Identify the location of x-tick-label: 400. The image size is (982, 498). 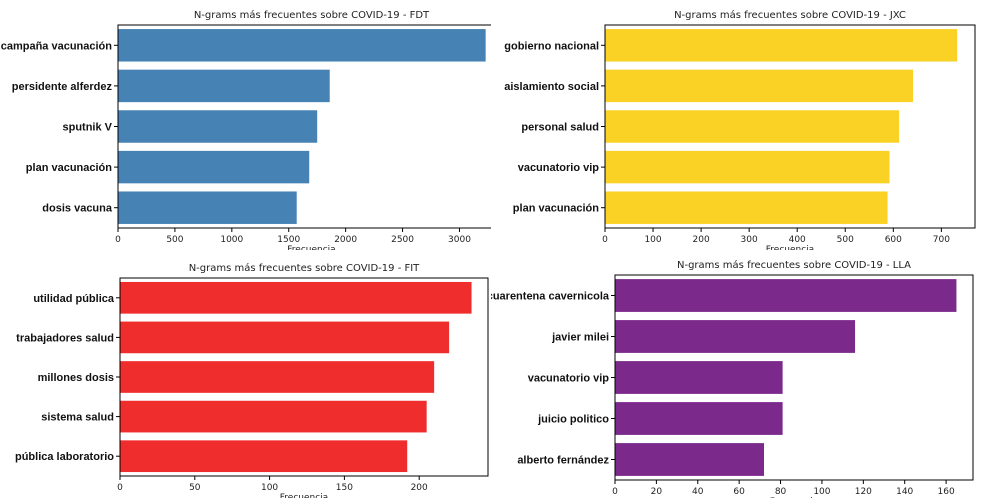
(797, 240).